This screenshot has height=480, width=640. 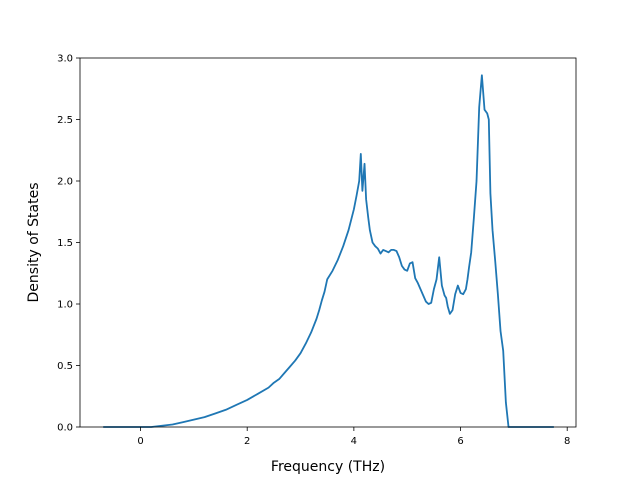 I want to click on y-tick-label: 0.0, so click(x=65, y=428).